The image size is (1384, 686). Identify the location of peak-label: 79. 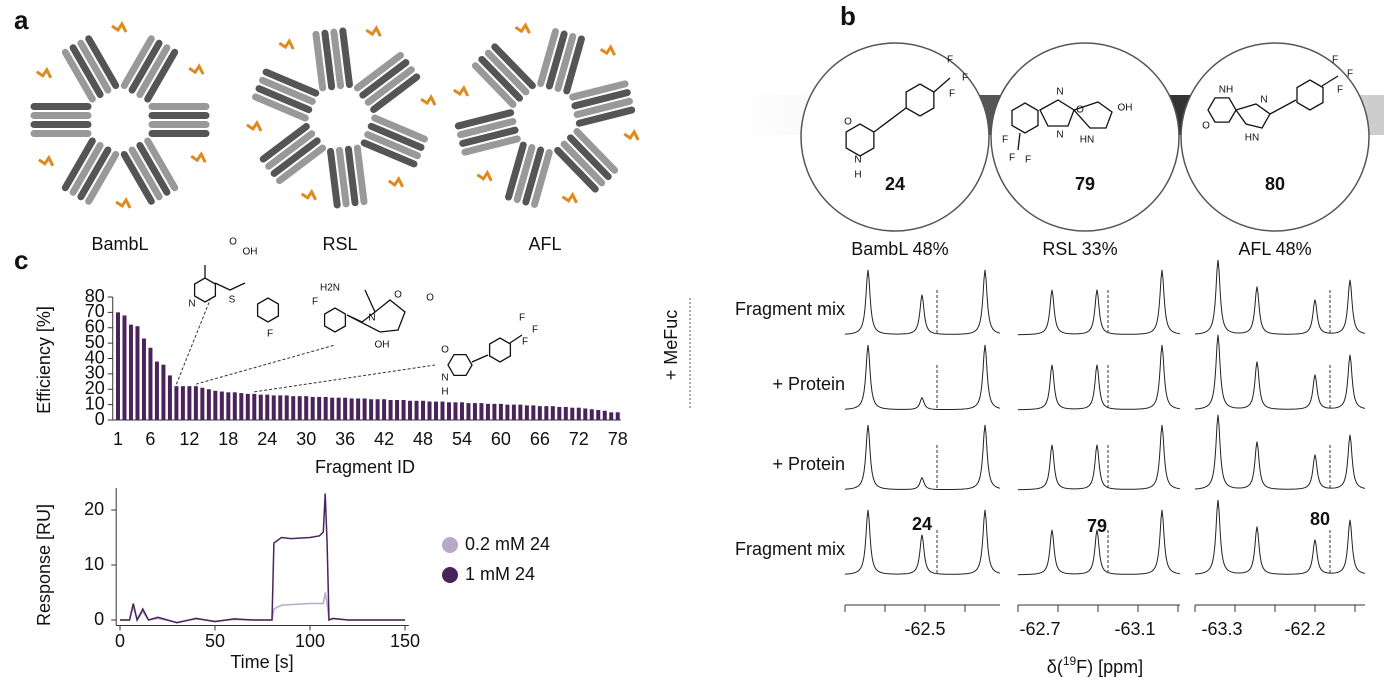
(1097, 526).